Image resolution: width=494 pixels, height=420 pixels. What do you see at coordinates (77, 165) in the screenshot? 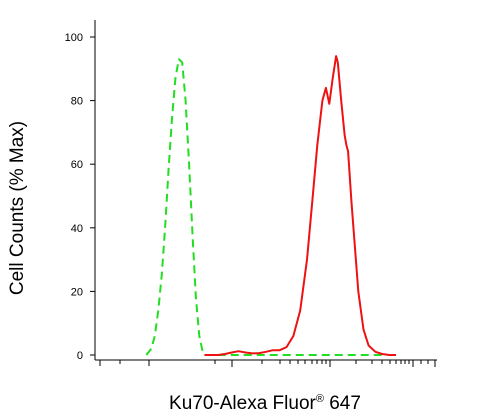
I see `y-tick-label: 60` at bounding box center [77, 165].